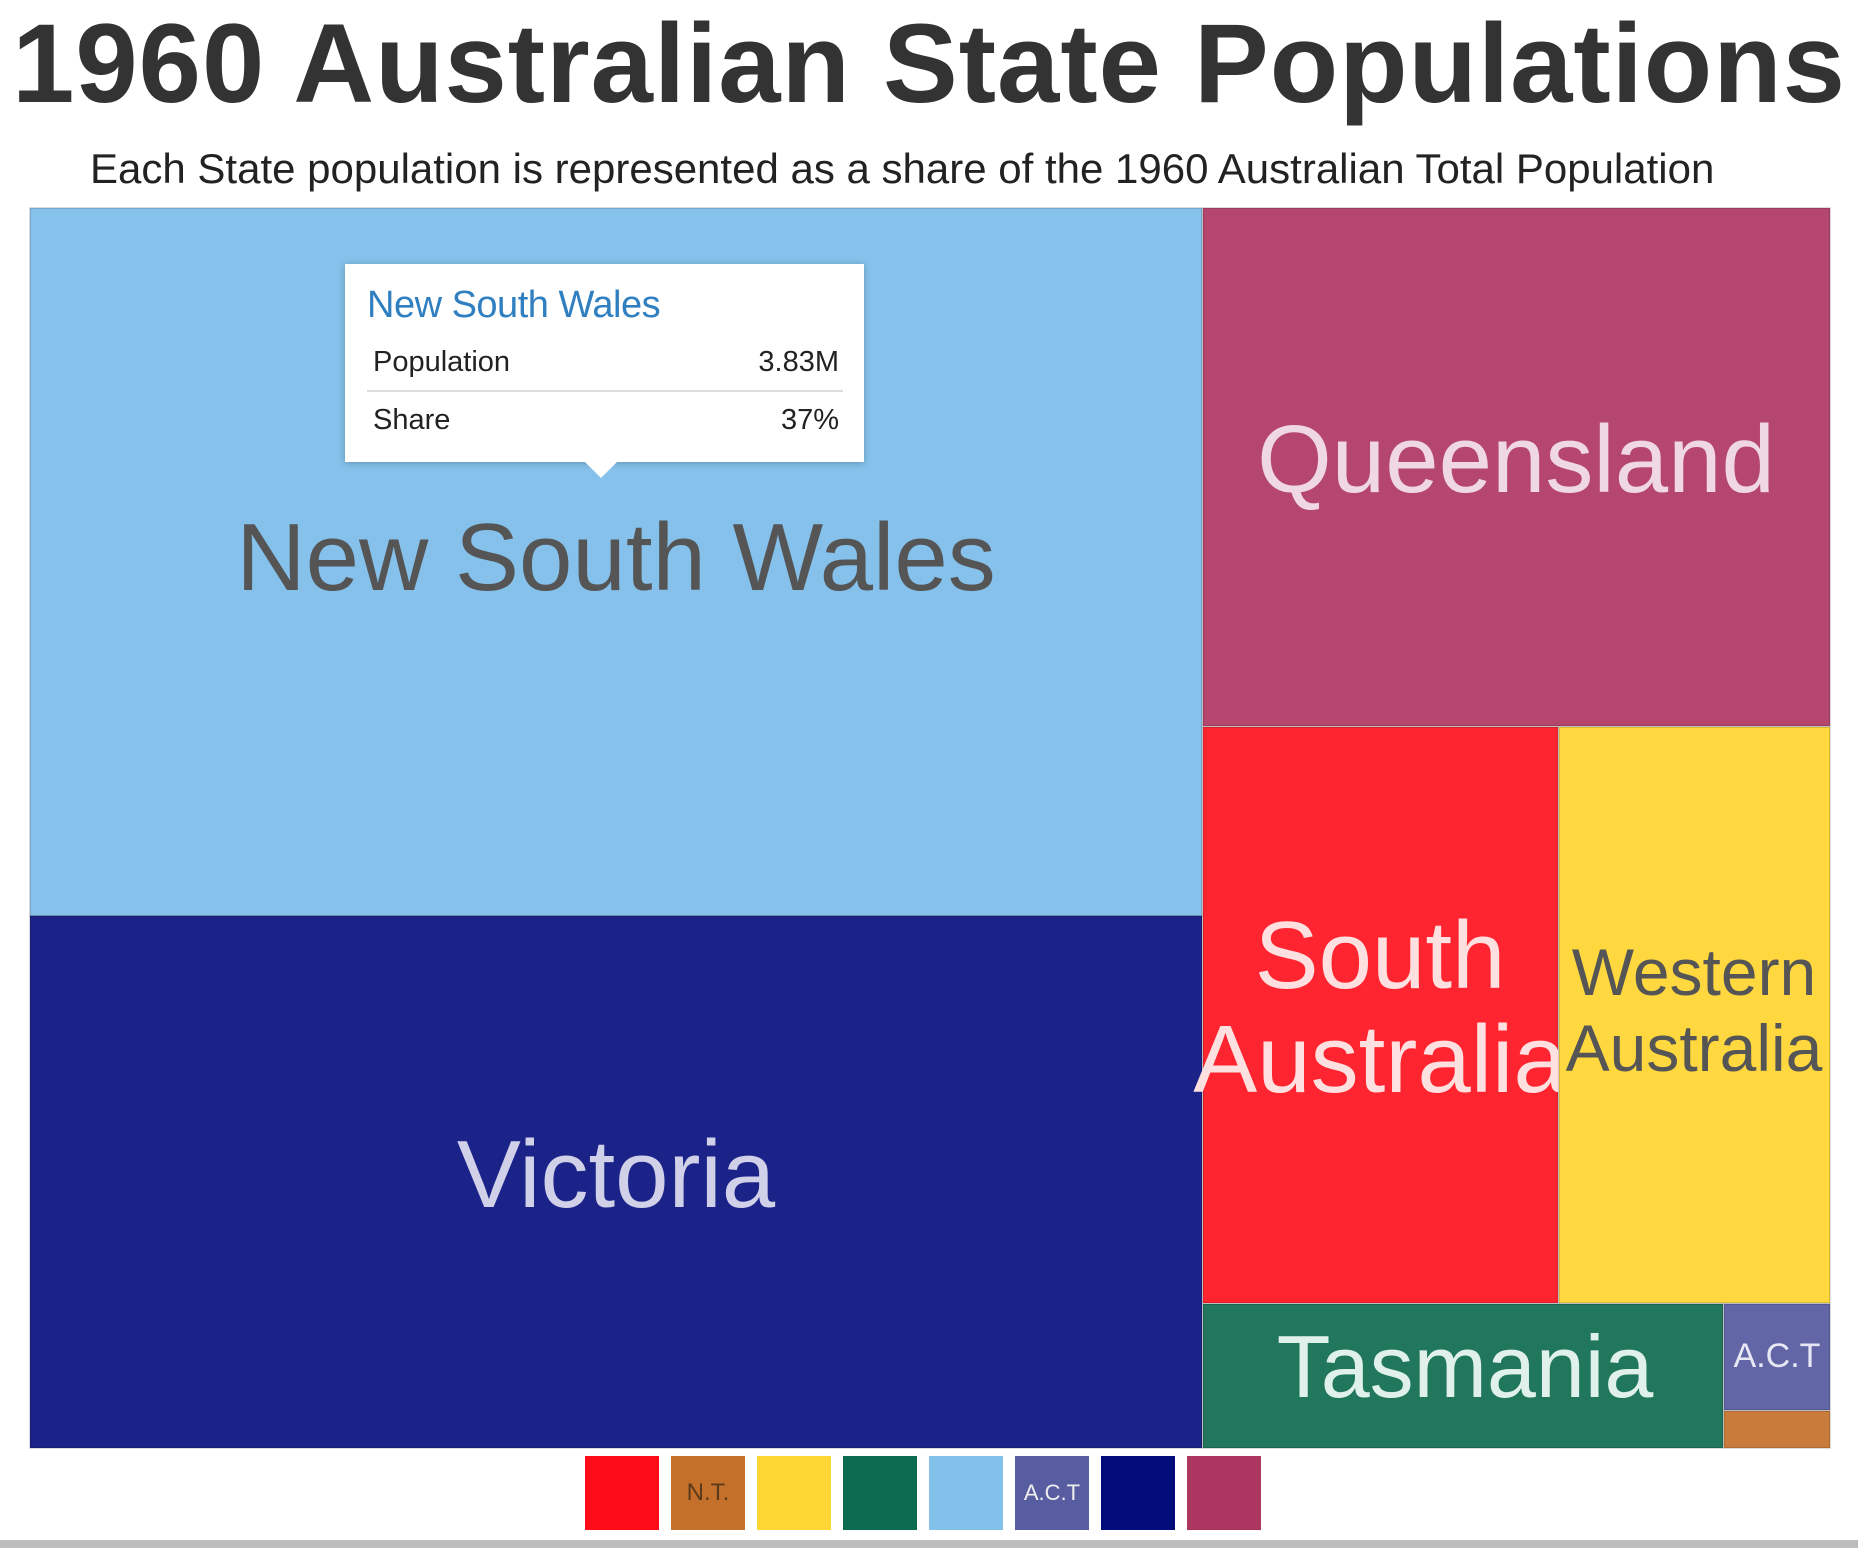  I want to click on tooltip-share-value: 37%, so click(809, 420).